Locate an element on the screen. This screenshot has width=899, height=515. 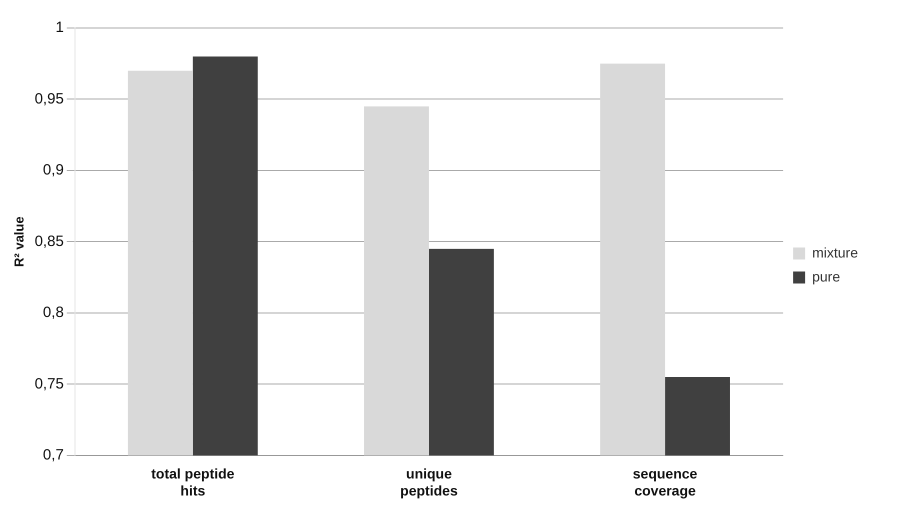
x-tick-label: unique peptides is located at coordinates (429, 482).